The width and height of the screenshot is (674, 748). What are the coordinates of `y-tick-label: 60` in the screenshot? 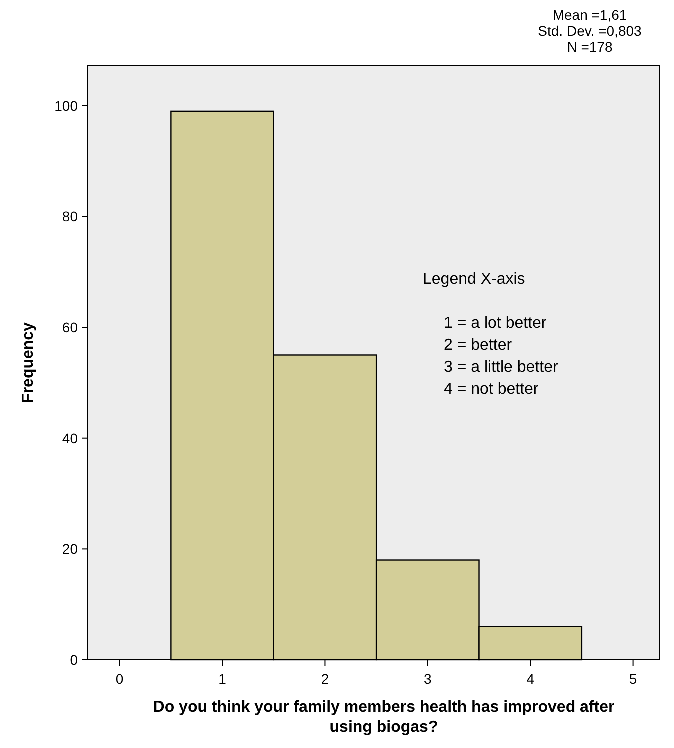 It's located at (70, 327).